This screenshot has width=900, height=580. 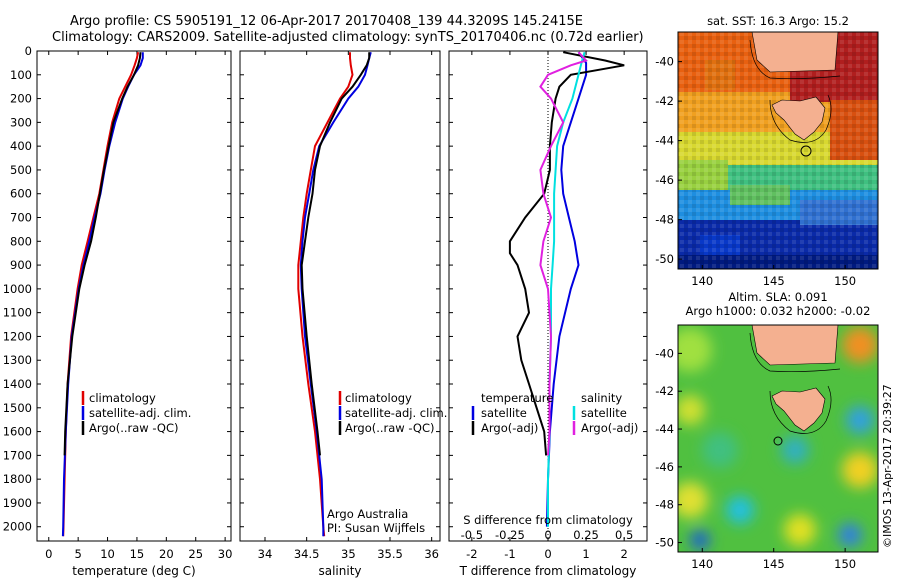 I want to click on s-difference-xlabel: S difference from climatology, so click(x=548, y=520).